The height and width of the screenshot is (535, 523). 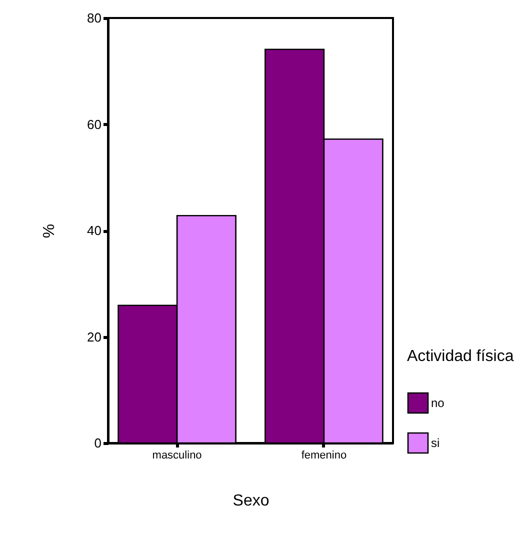 I want to click on y-tick-label: 0, so click(x=98, y=443).